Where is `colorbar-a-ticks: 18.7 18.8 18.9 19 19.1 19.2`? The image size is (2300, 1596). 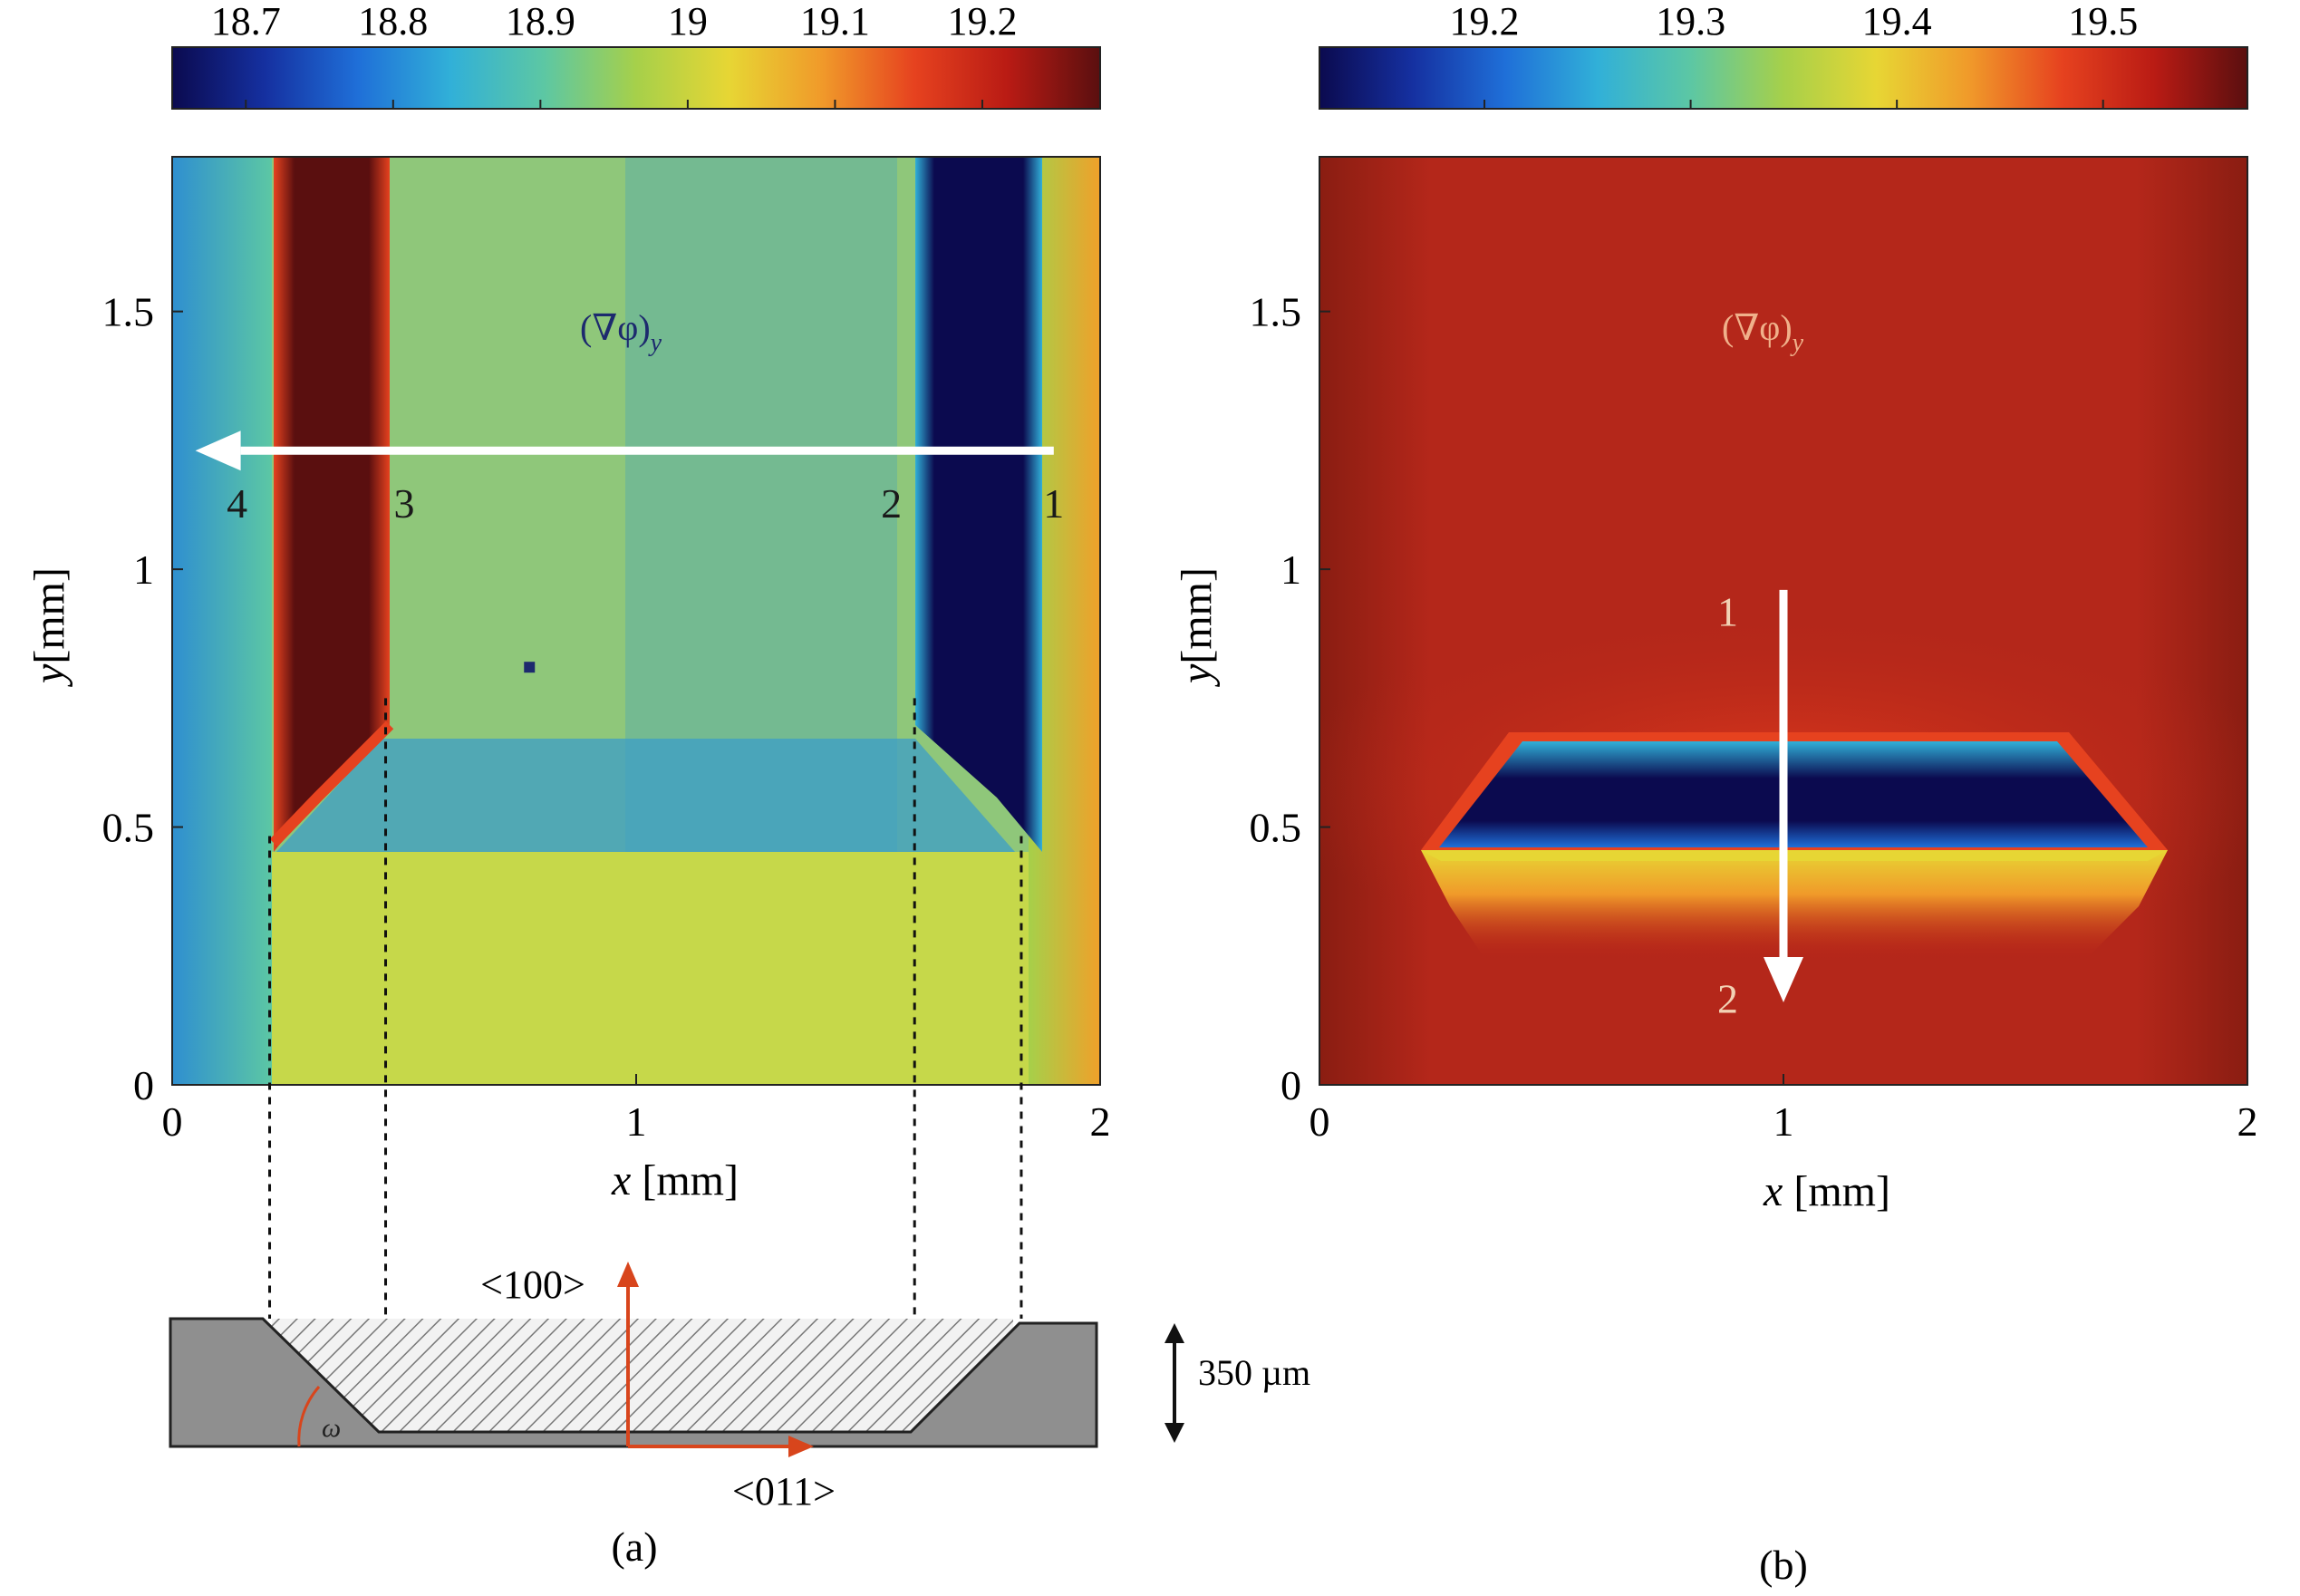 colorbar-a-ticks: 18.7 18.8 18.9 19 19.1 19.2 is located at coordinates (614, 54).